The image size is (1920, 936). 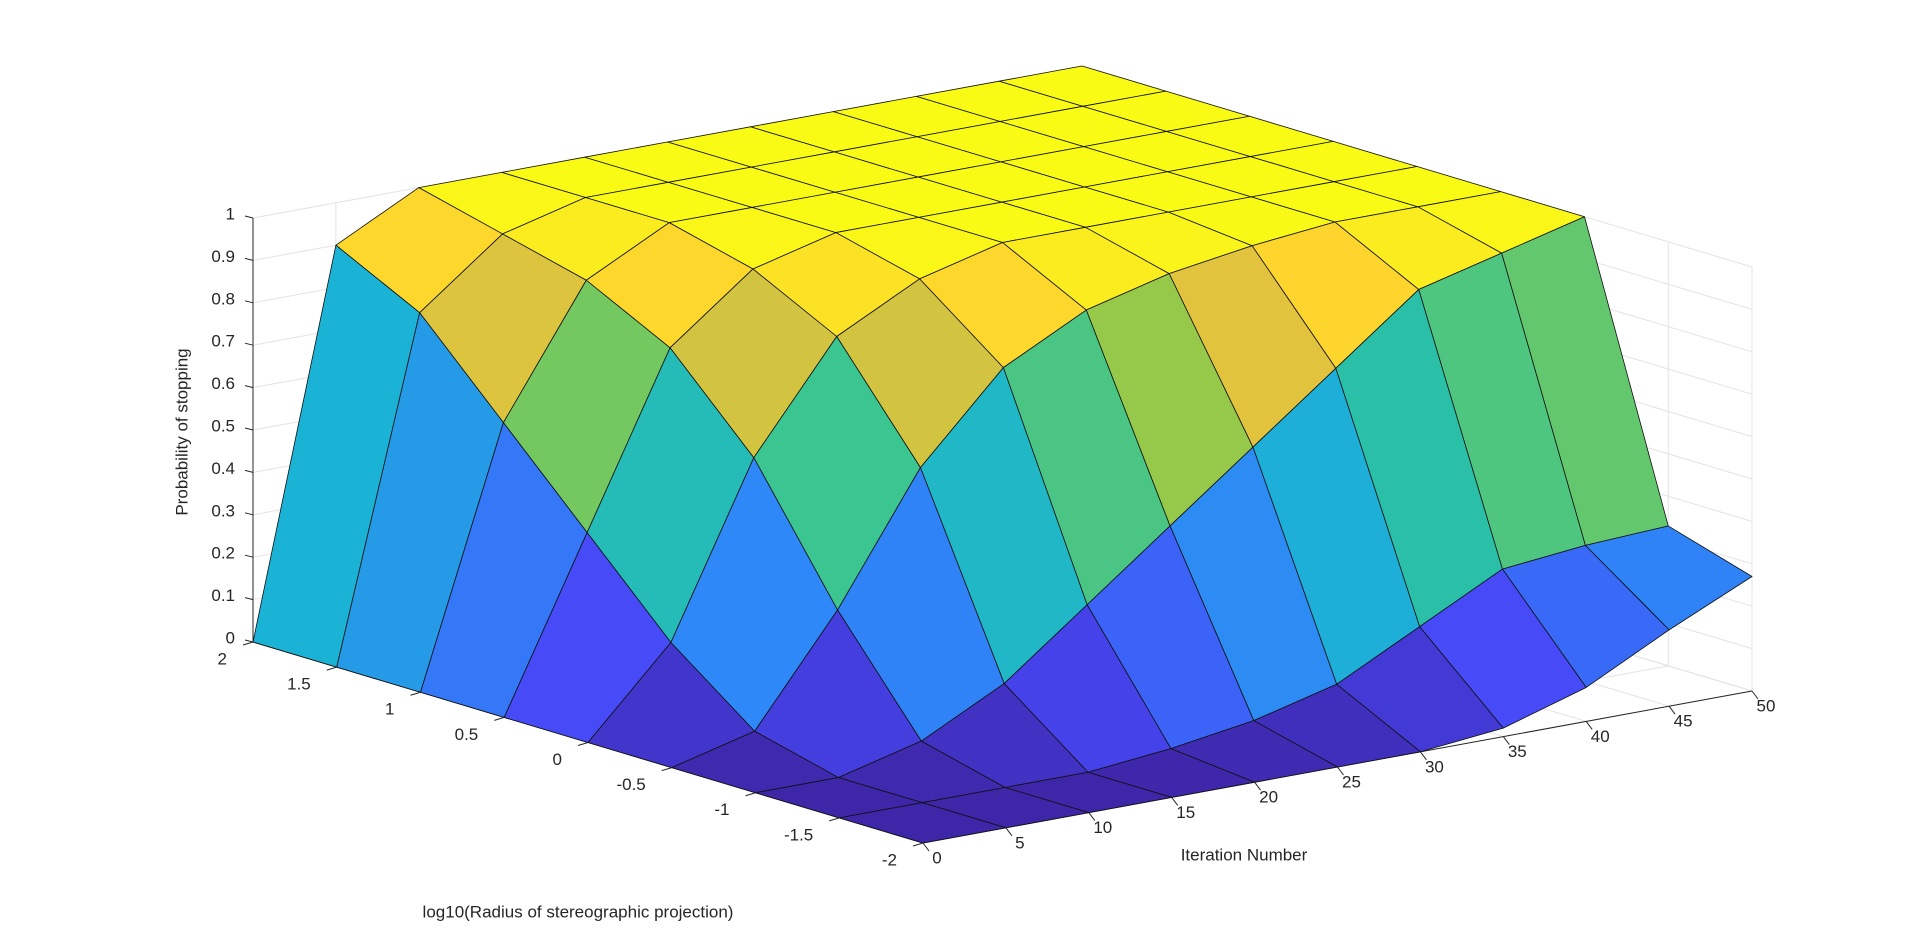 I want to click on z-tick-label: 0.5, so click(x=223, y=425).